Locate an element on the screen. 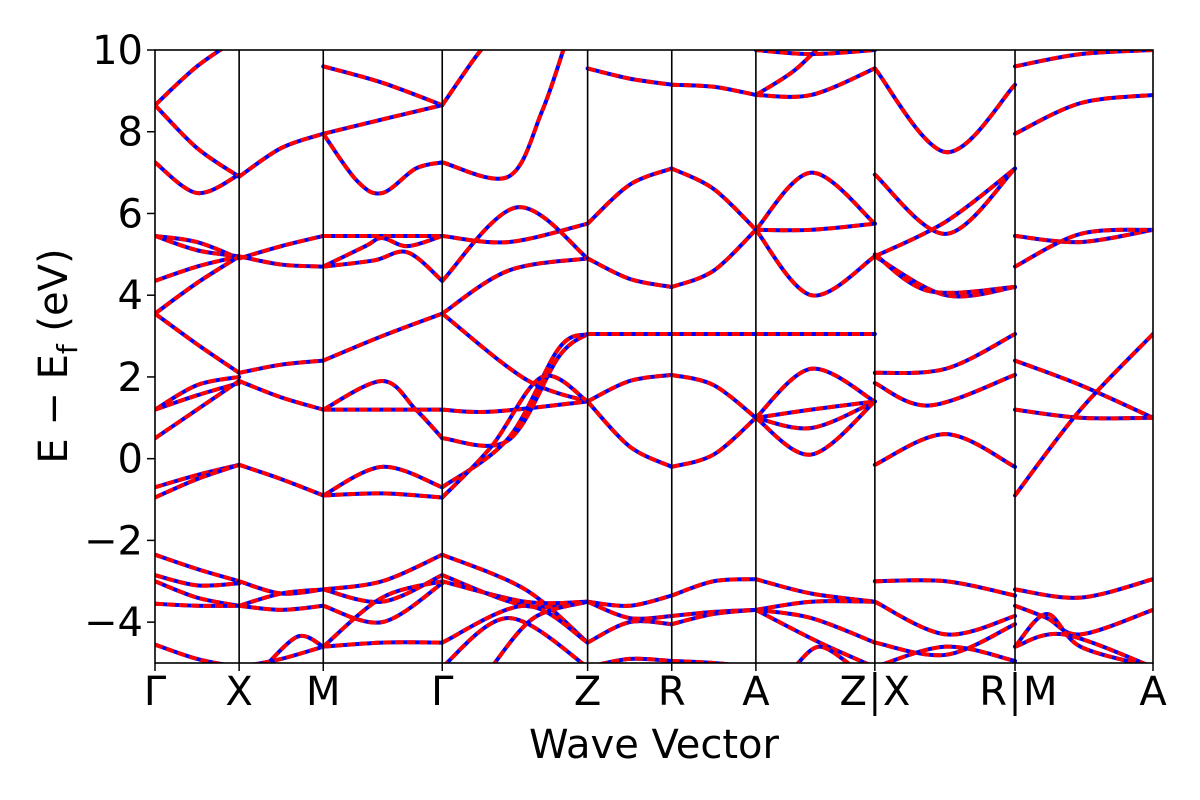 The height and width of the screenshot is (800, 1200). y-axis-label-unit: (eV) is located at coordinates (54, 296).